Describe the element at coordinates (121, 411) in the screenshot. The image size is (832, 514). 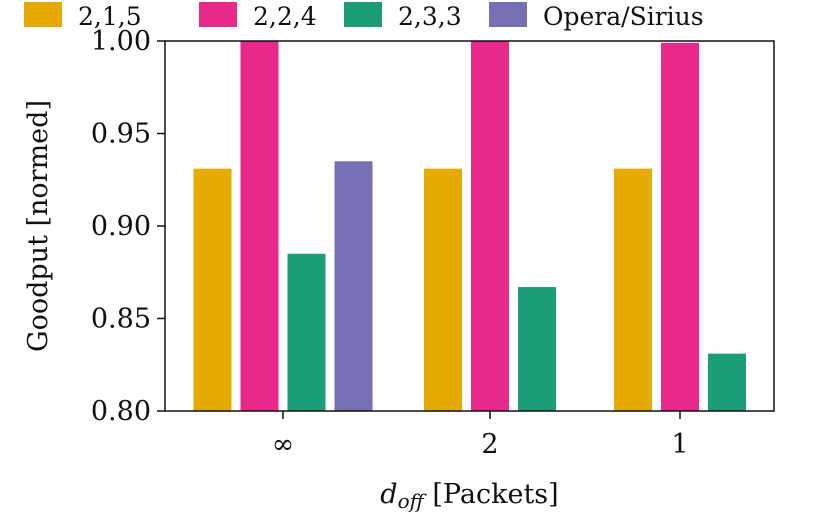
I see `y-tick-label: 0.80` at that location.